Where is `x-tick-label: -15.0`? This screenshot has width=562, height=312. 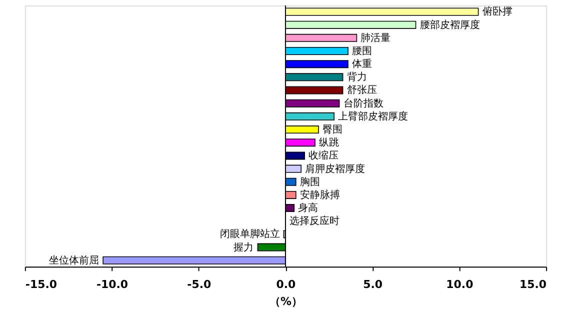 x-tick-label: -15.0 is located at coordinates (41, 285).